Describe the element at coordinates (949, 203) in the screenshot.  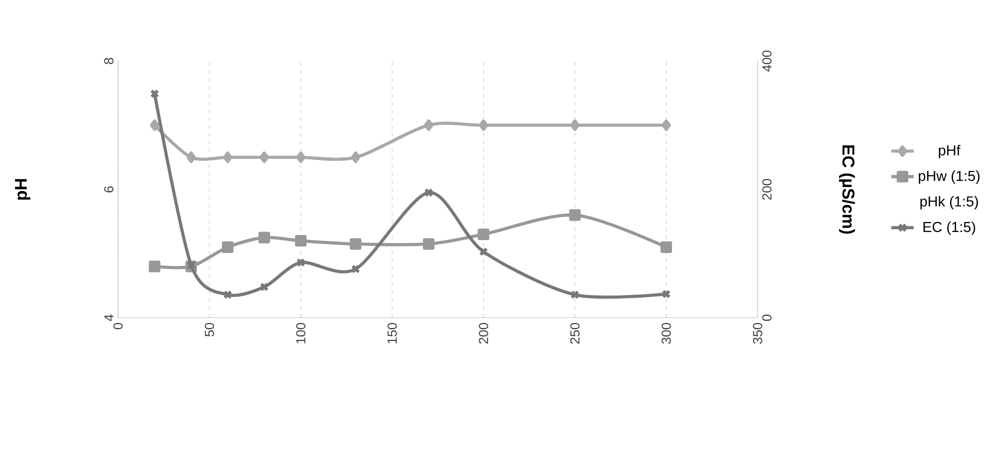
I see `text: pHk (1:5)` at that location.